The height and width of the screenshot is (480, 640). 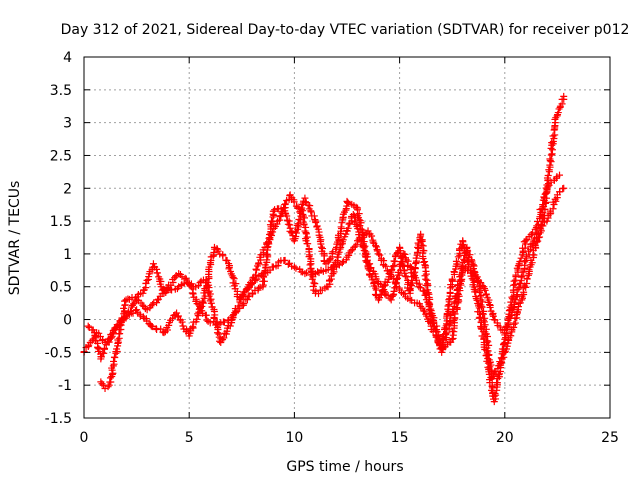 What do you see at coordinates (67, 58) in the screenshot?
I see `y-tick-label: 4` at bounding box center [67, 58].